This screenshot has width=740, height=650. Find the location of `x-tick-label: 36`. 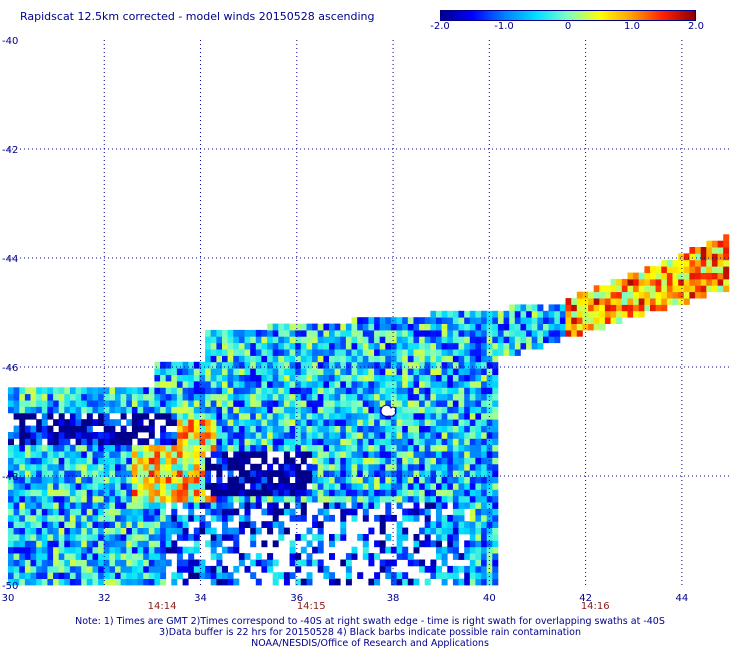

x-tick-label: 36 is located at coordinates (296, 598).